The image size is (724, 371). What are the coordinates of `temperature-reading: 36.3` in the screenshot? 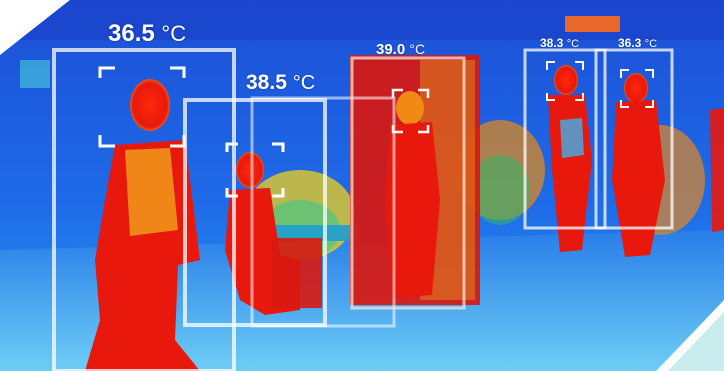 It's located at (630, 43).